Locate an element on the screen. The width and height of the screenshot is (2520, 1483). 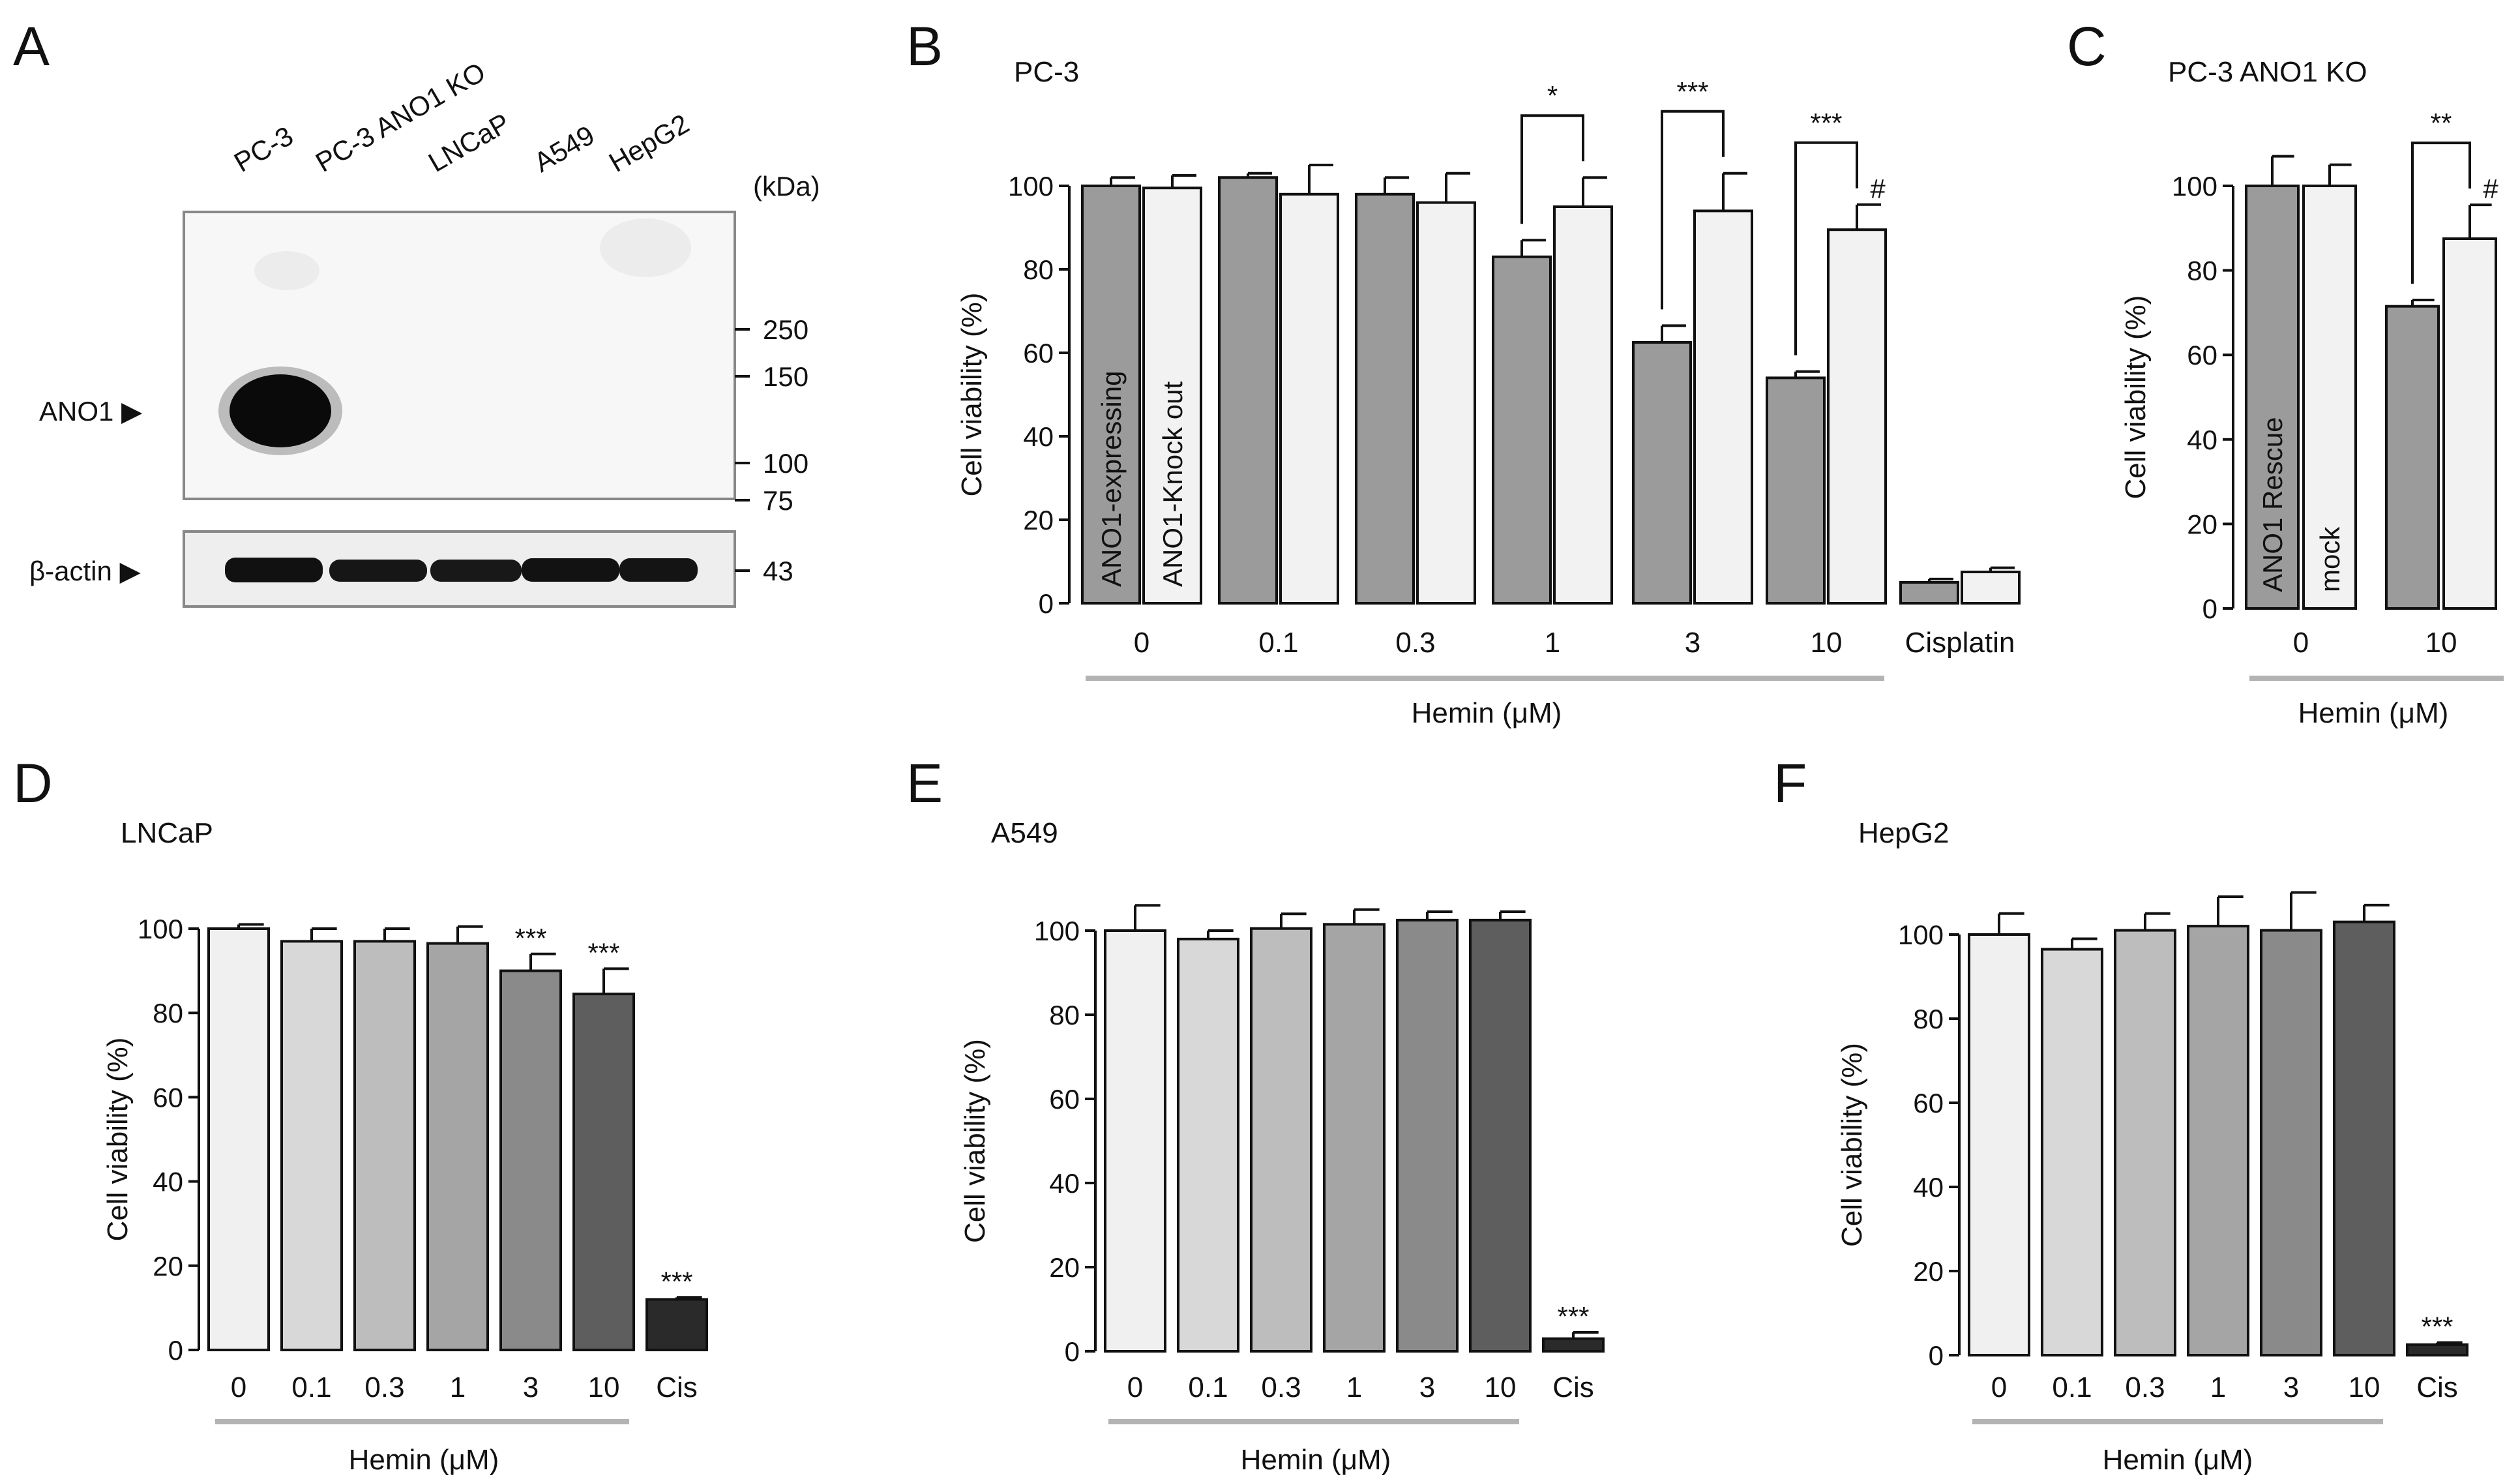
lane-label-pc3: PC-3 is located at coordinates (264, 149).